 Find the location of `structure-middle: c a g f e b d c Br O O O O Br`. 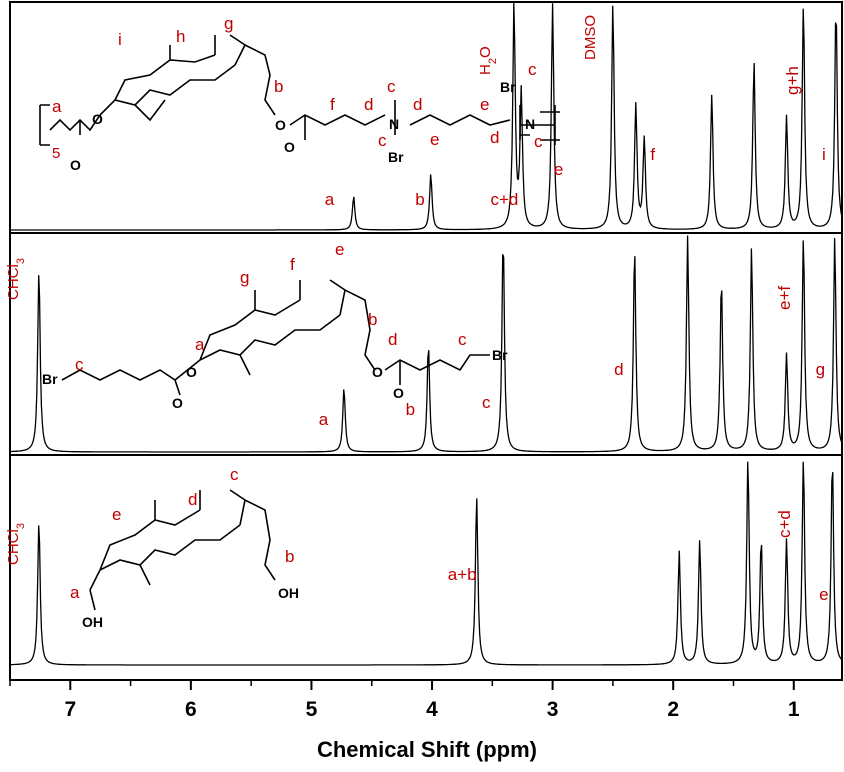

structure-middle: c a g f e b d c Br O O O O Br is located at coordinates (275, 325).